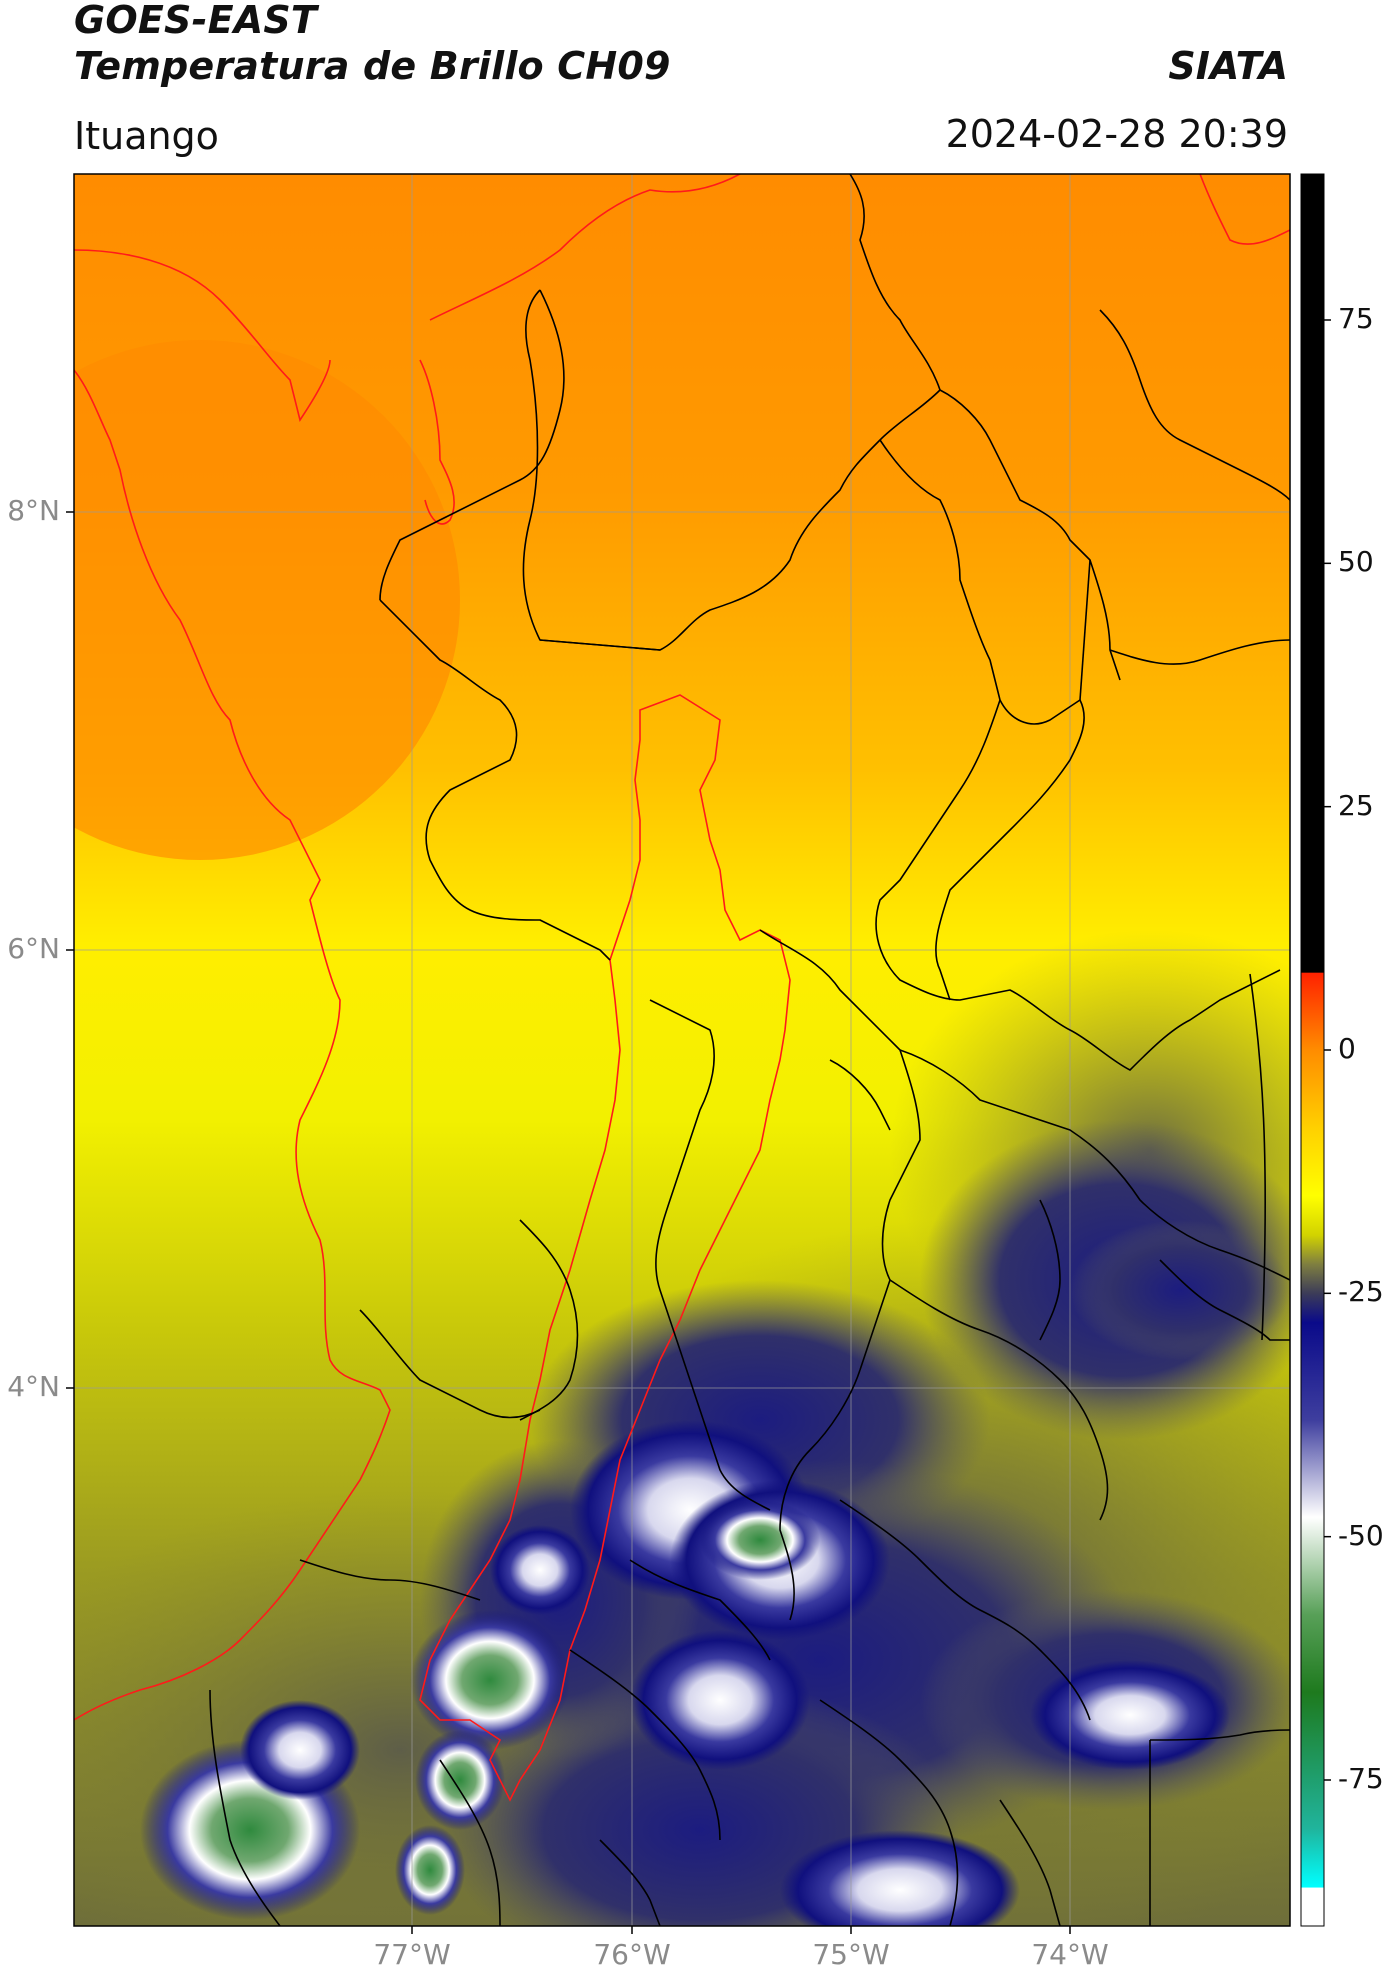 This screenshot has width=1384, height=1981. I want to click on colorbar-tick-label: -50, so click(1361, 1535).